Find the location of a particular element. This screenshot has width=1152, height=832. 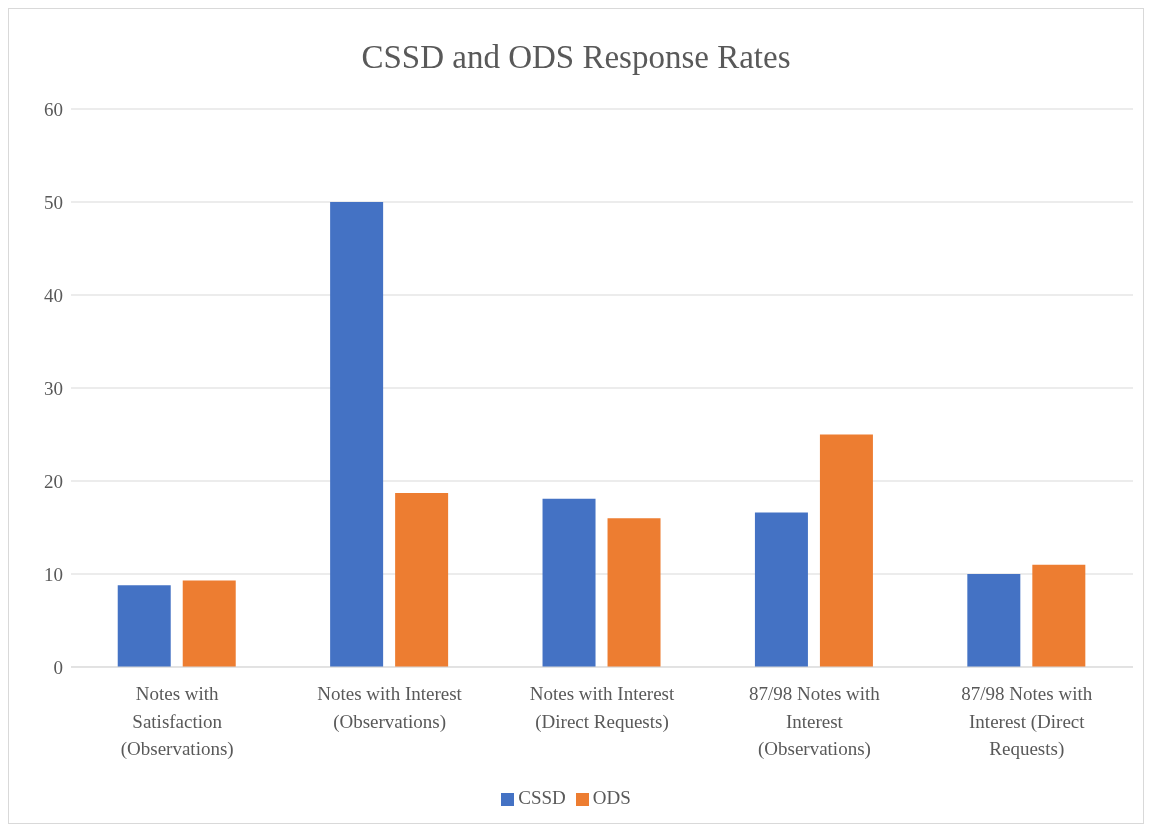

chart-title: CSSD and ODS Response Rates is located at coordinates (576, 57).